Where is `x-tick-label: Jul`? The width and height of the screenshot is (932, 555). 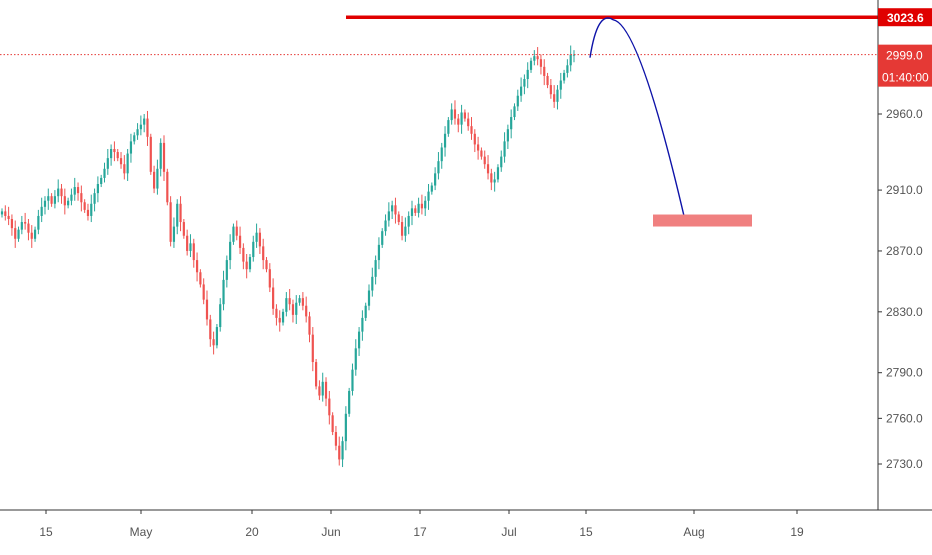 x-tick-label: Jul is located at coordinates (508, 532).